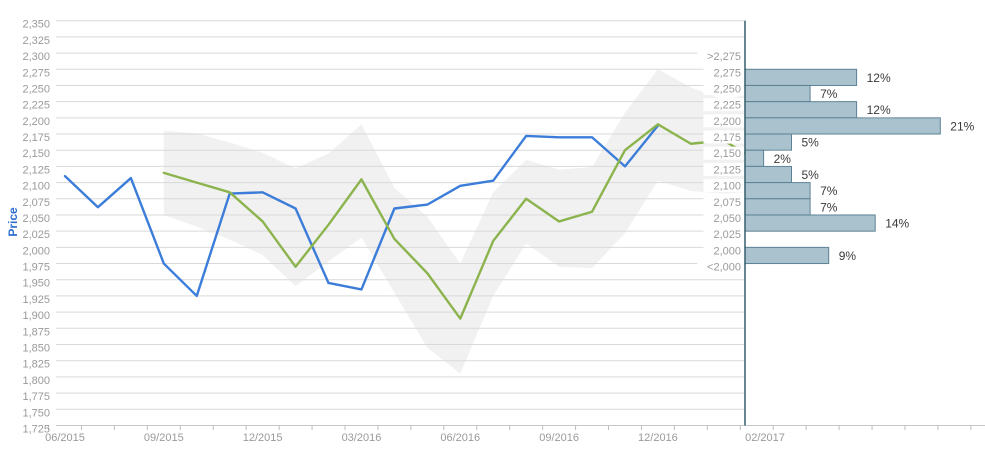  Describe the element at coordinates (13, 222) in the screenshot. I see `y-axis-title: Price` at that location.